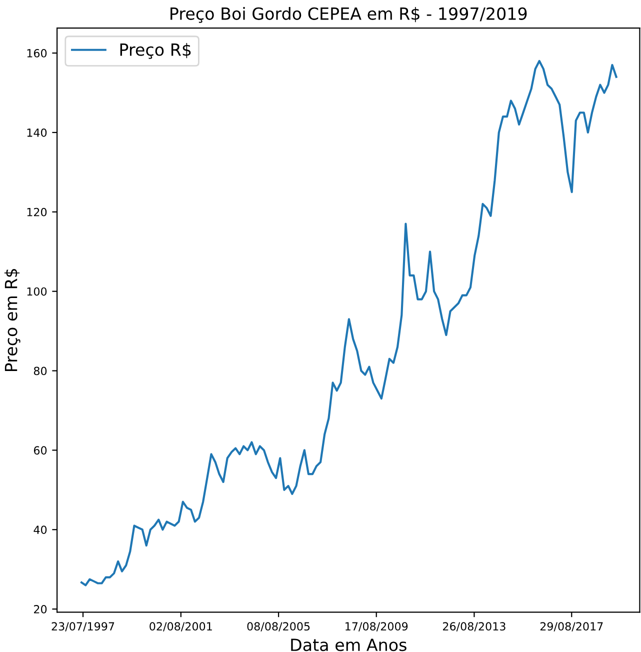 Image resolution: width=641 pixels, height=652 pixels. I want to click on x-tick-label: 02/08/2001, so click(181, 627).